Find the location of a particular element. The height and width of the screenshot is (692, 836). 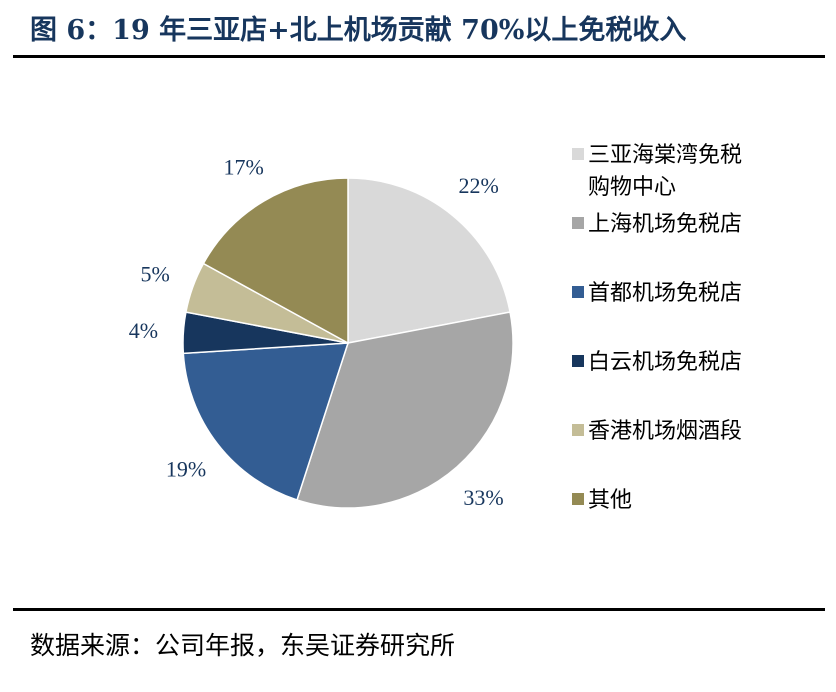

slice-percent-label: 17% is located at coordinates (243, 167).